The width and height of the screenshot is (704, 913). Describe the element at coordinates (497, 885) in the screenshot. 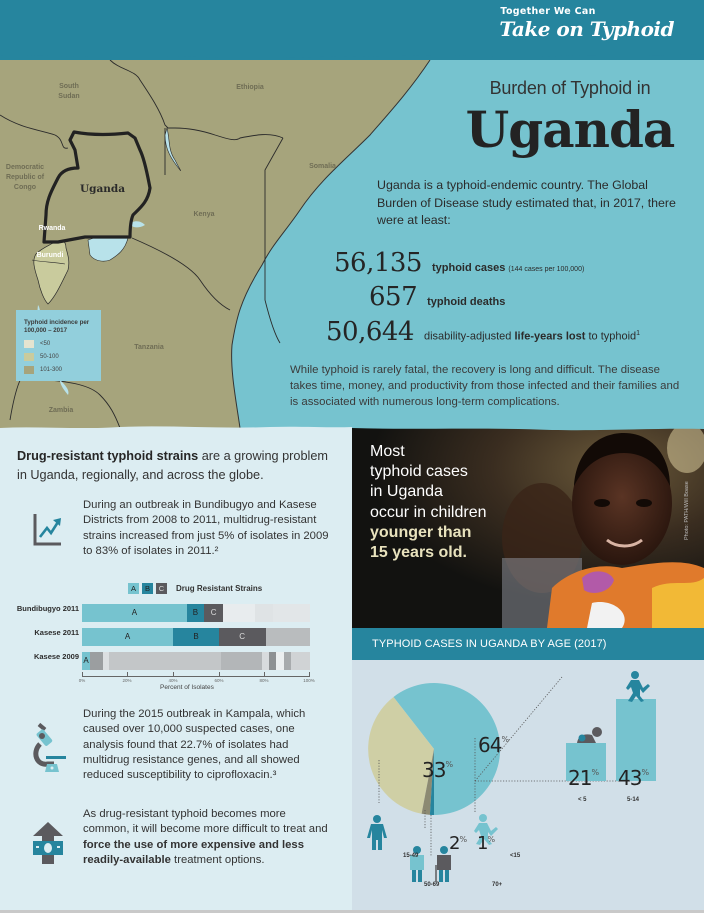

I see `age-label-70-plus: 70+` at that location.